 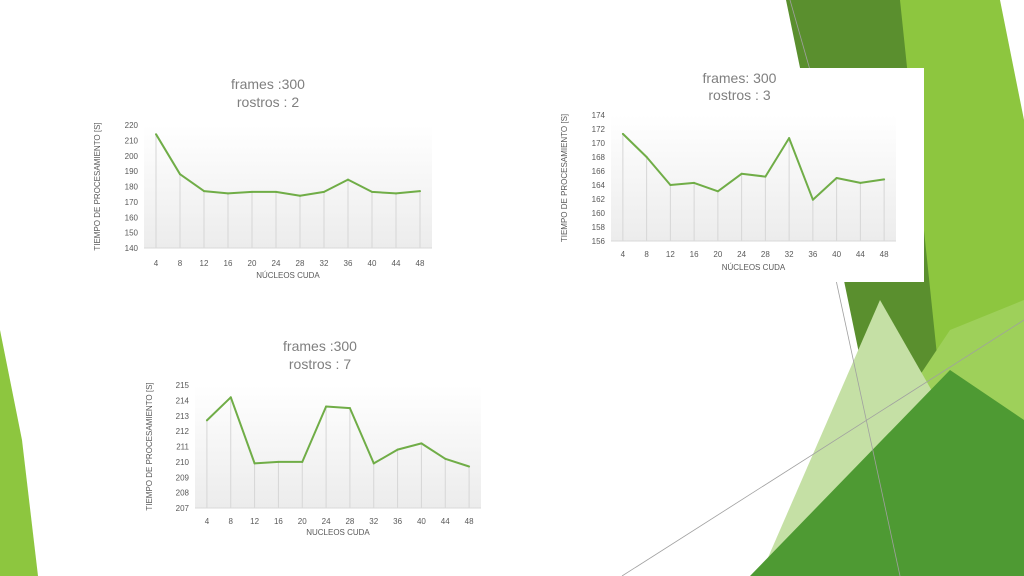 What do you see at coordinates (183, 416) in the screenshot?
I see `y-tick-label: 213` at bounding box center [183, 416].